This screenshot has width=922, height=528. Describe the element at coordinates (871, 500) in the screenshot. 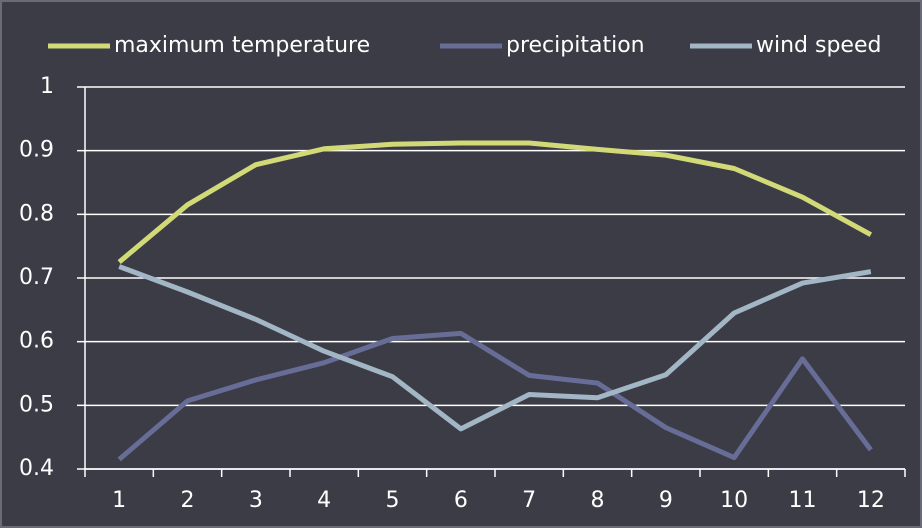

I see `x-tick-label: 12` at that location.